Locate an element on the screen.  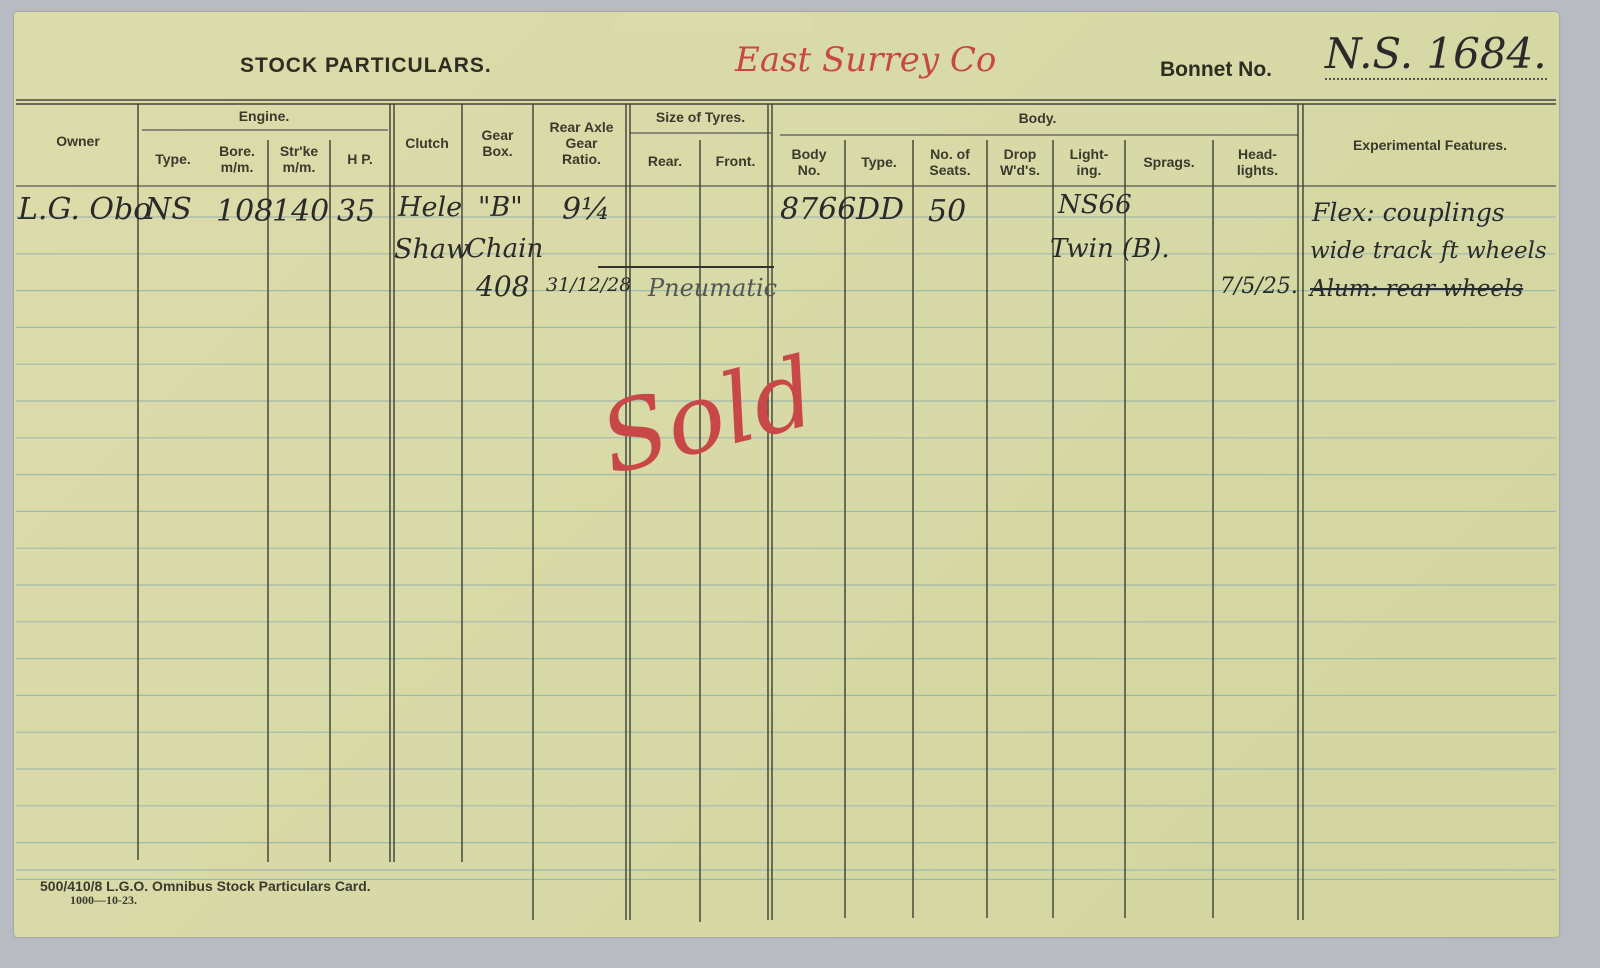
header-drop: Drop W'd's. is located at coordinates (1020, 162).